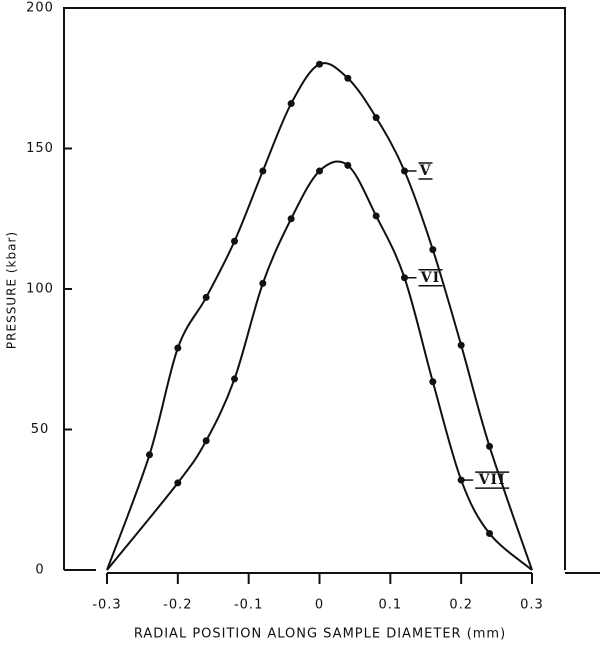 This screenshot has width=607, height=651. I want to click on annotation: VII, so click(492, 480).